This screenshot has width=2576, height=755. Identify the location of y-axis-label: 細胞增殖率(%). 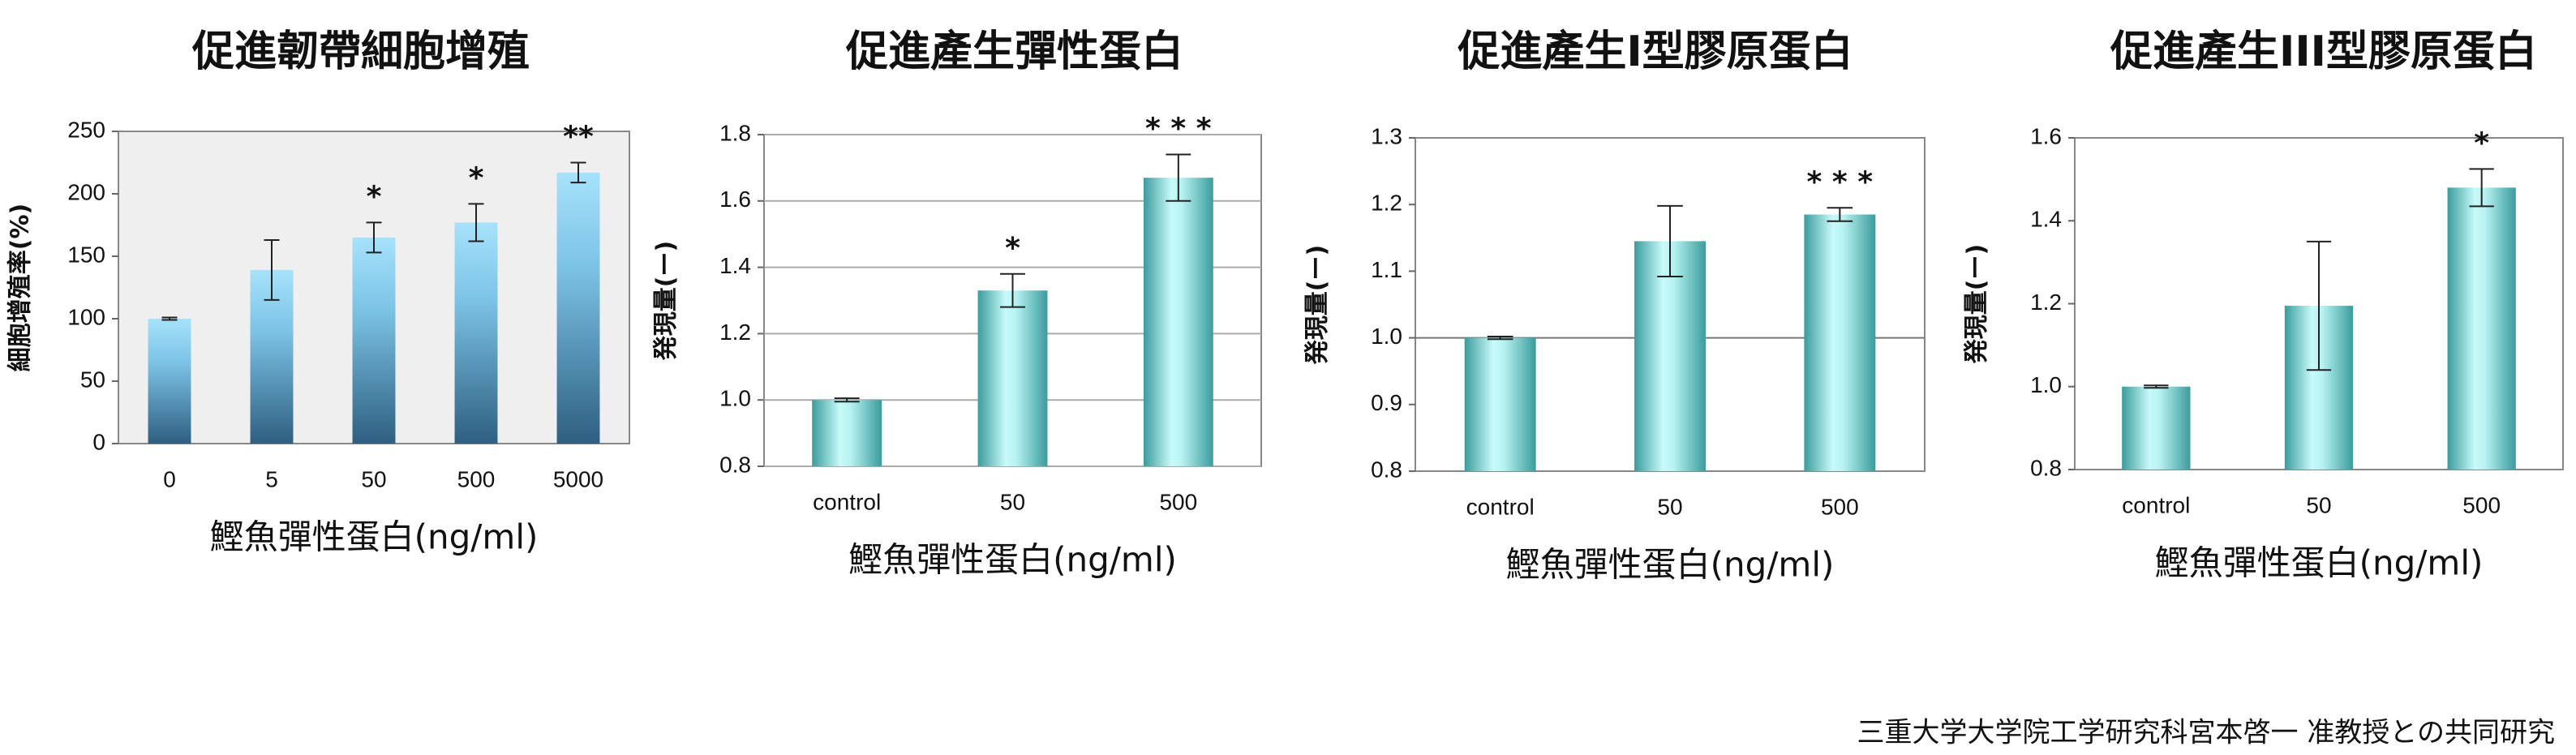
(20, 287).